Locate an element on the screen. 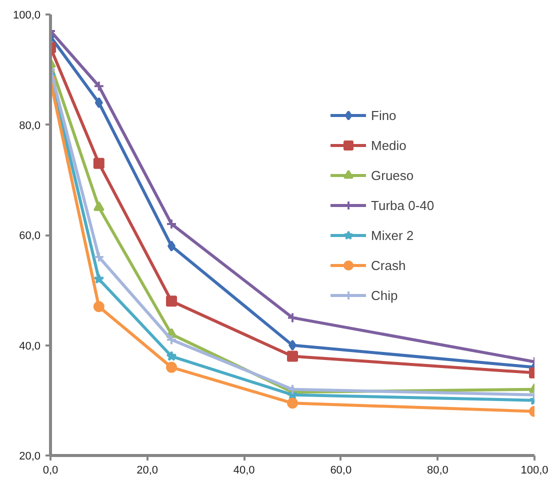 The height and width of the screenshot is (485, 548). legend-label: Chip is located at coordinates (384, 295).